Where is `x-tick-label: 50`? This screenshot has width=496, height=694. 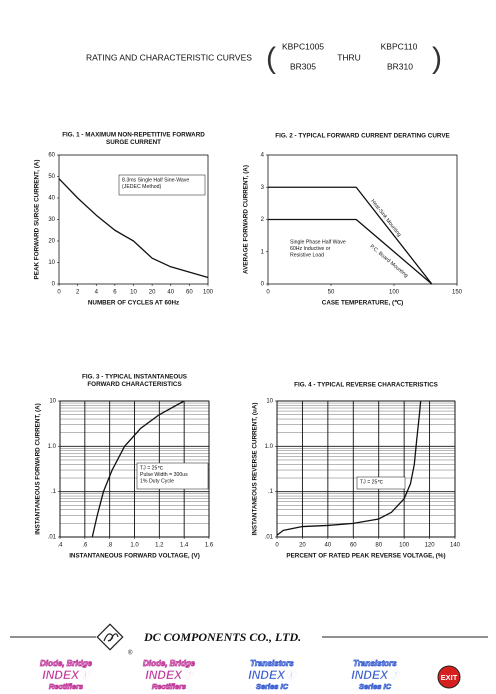
x-tick-label: 50 is located at coordinates (331, 293).